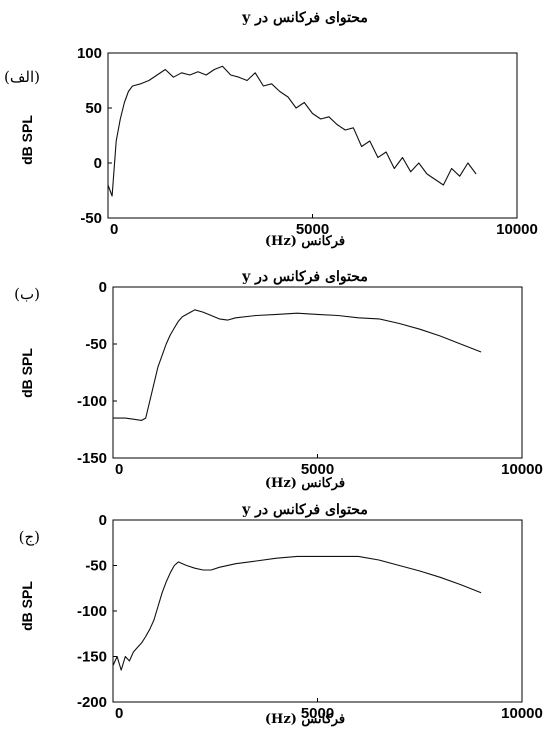  What do you see at coordinates (92, 702) in the screenshot?
I see `y-tick-label: -200` at bounding box center [92, 702].